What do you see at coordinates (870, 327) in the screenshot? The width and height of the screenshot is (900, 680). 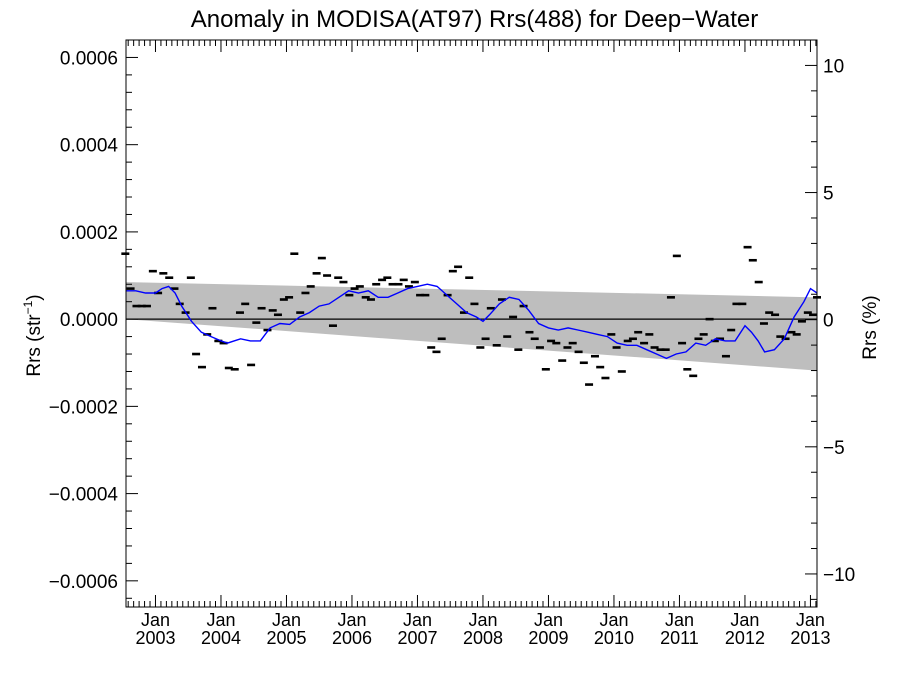 I see `y-axis-label-right: Rrs (%)` at bounding box center [870, 327].